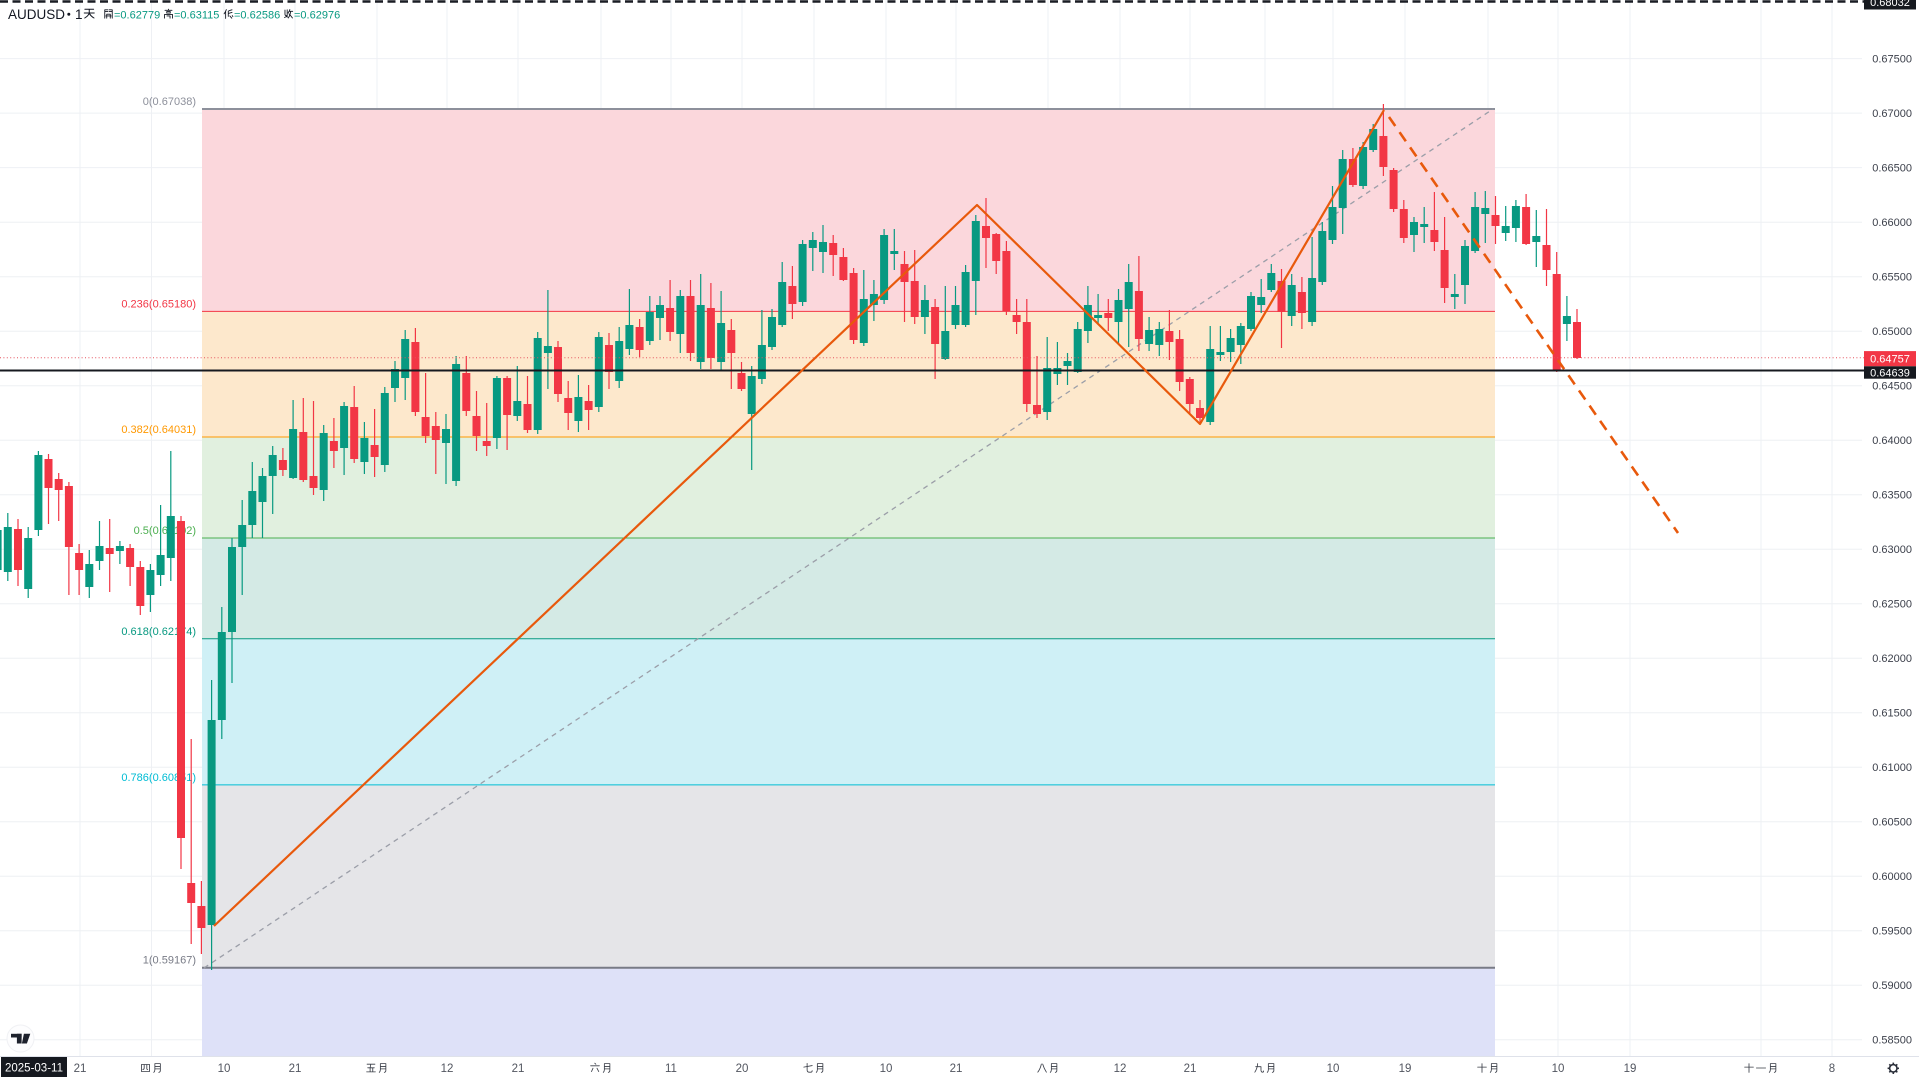  What do you see at coordinates (1892, 986) in the screenshot?
I see `svg-text: 0.59000` at bounding box center [1892, 986].